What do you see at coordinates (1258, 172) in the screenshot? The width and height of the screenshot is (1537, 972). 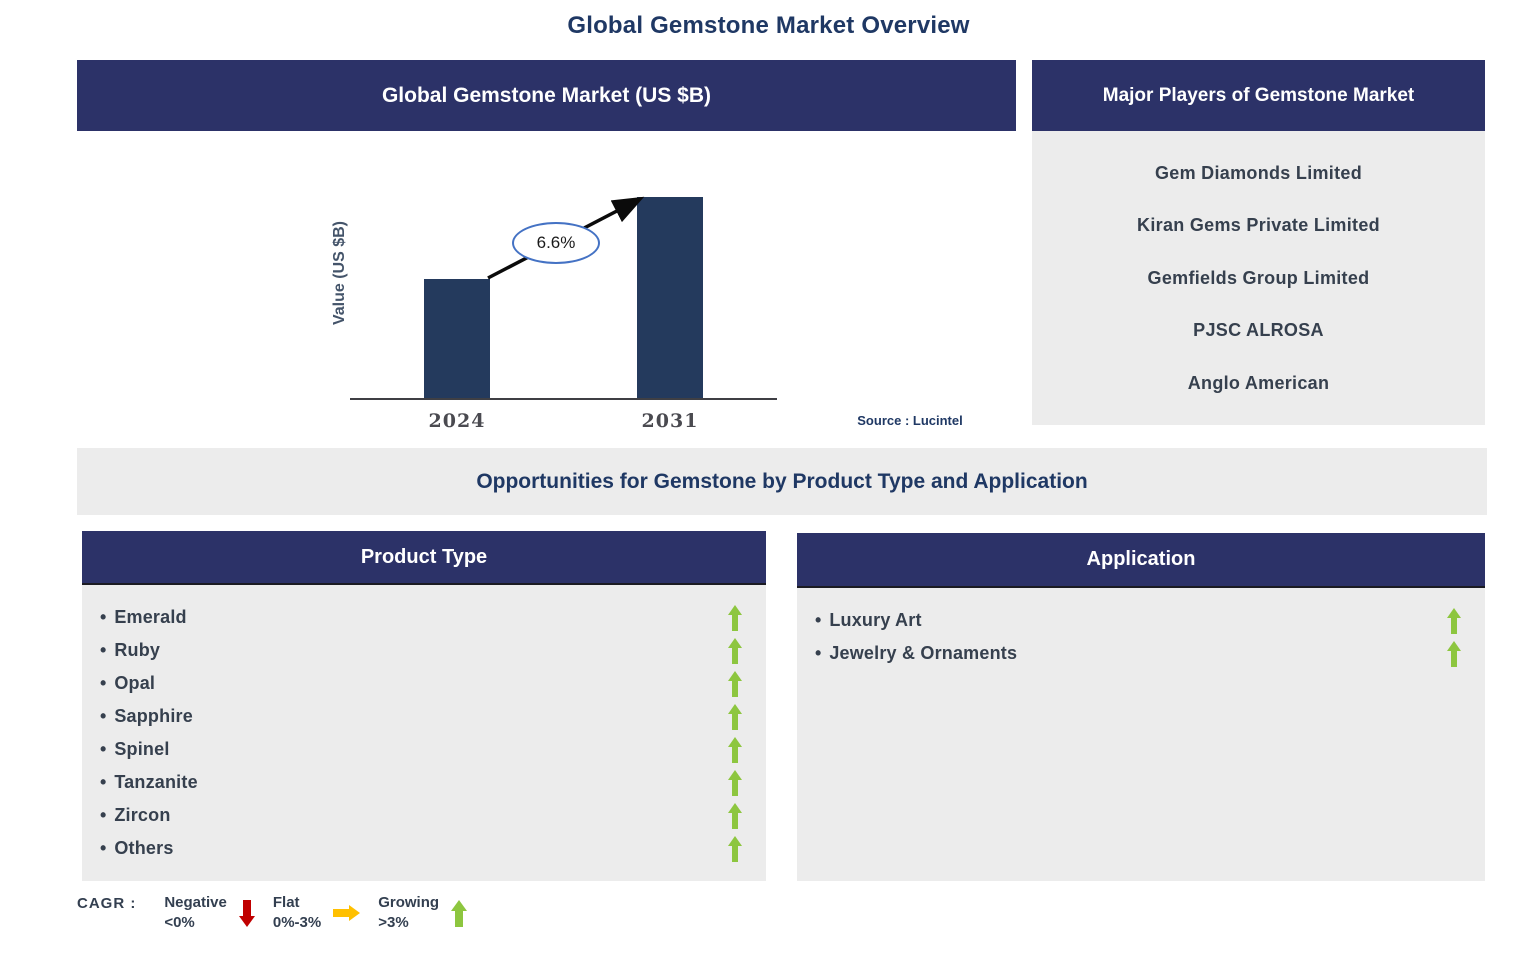 I see `company-name: Gem Diamonds Limited` at bounding box center [1258, 172].